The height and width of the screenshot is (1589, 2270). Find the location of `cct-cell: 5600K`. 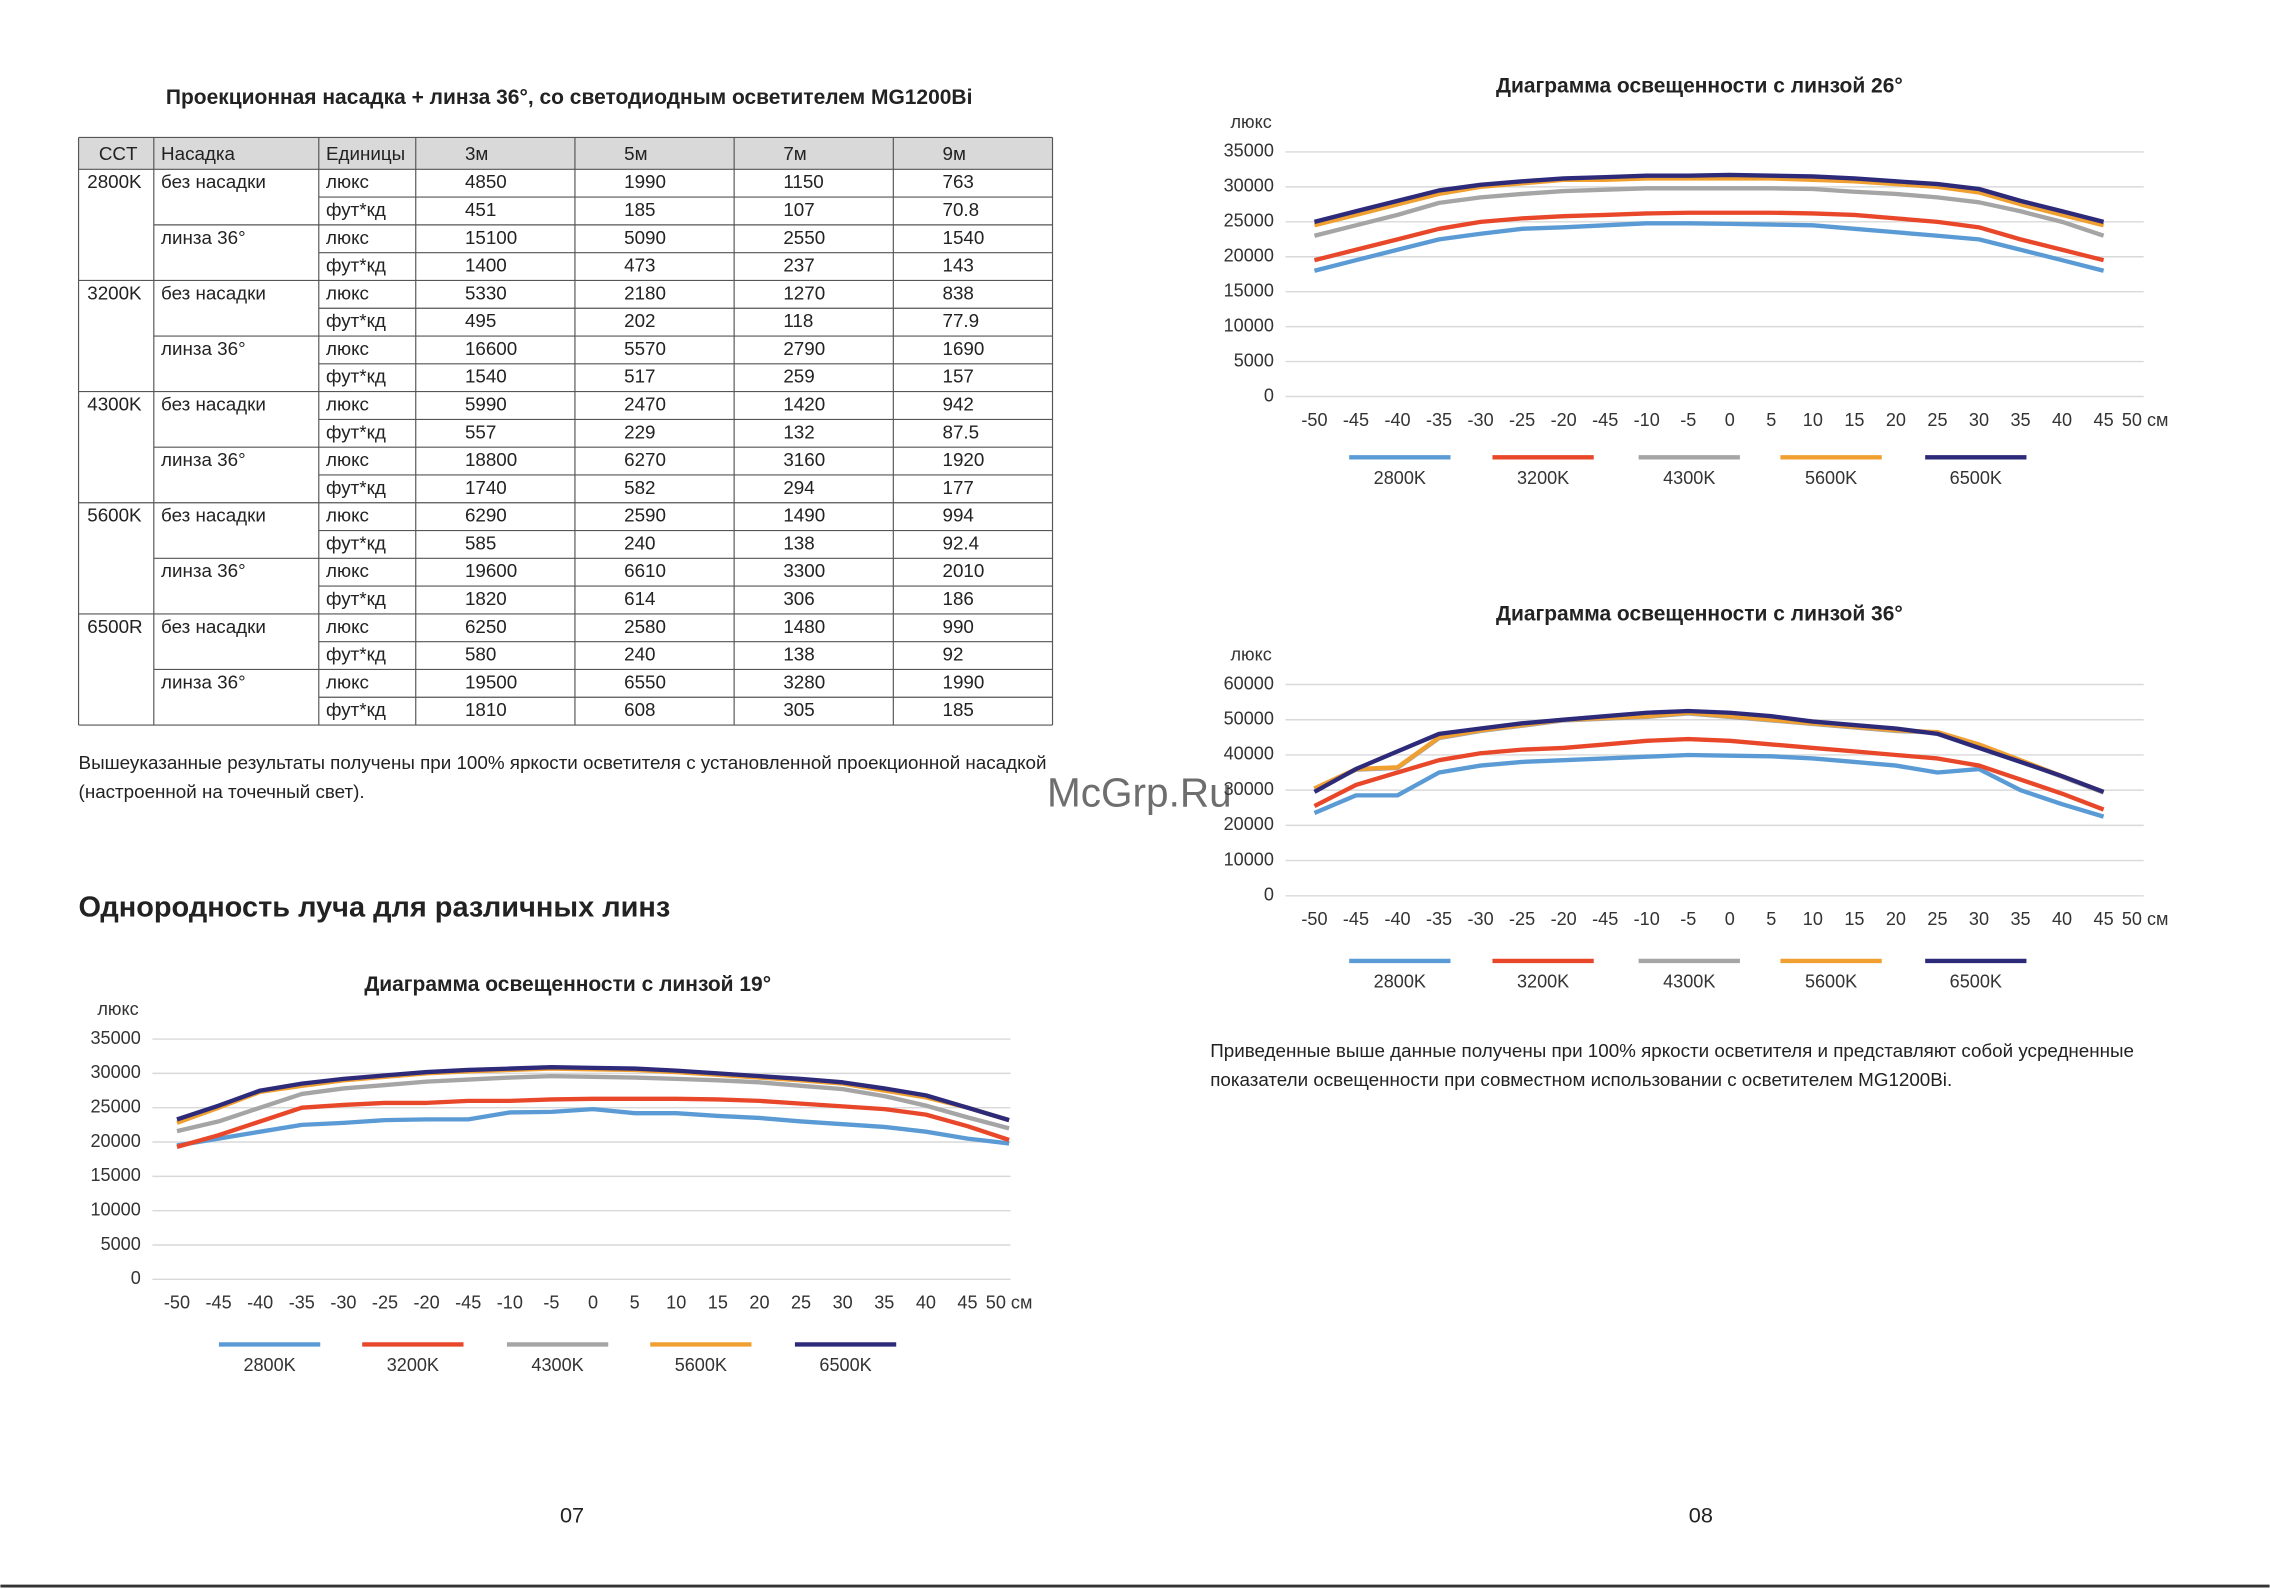

cct-cell: 5600K is located at coordinates (114, 515).